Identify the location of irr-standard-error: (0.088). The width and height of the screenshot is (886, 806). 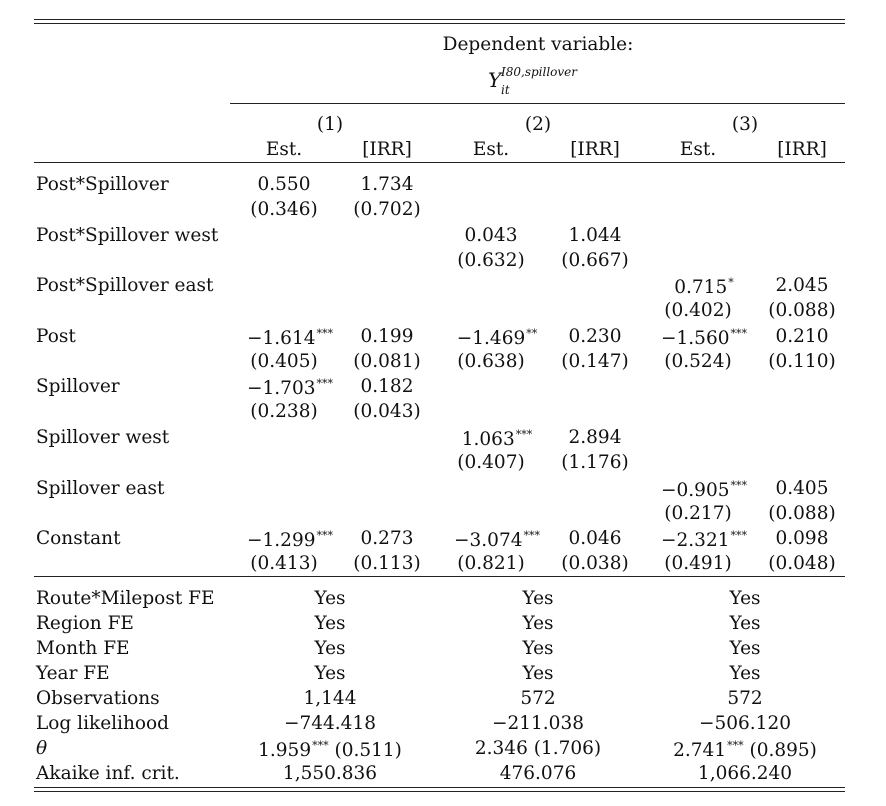
(802, 311).